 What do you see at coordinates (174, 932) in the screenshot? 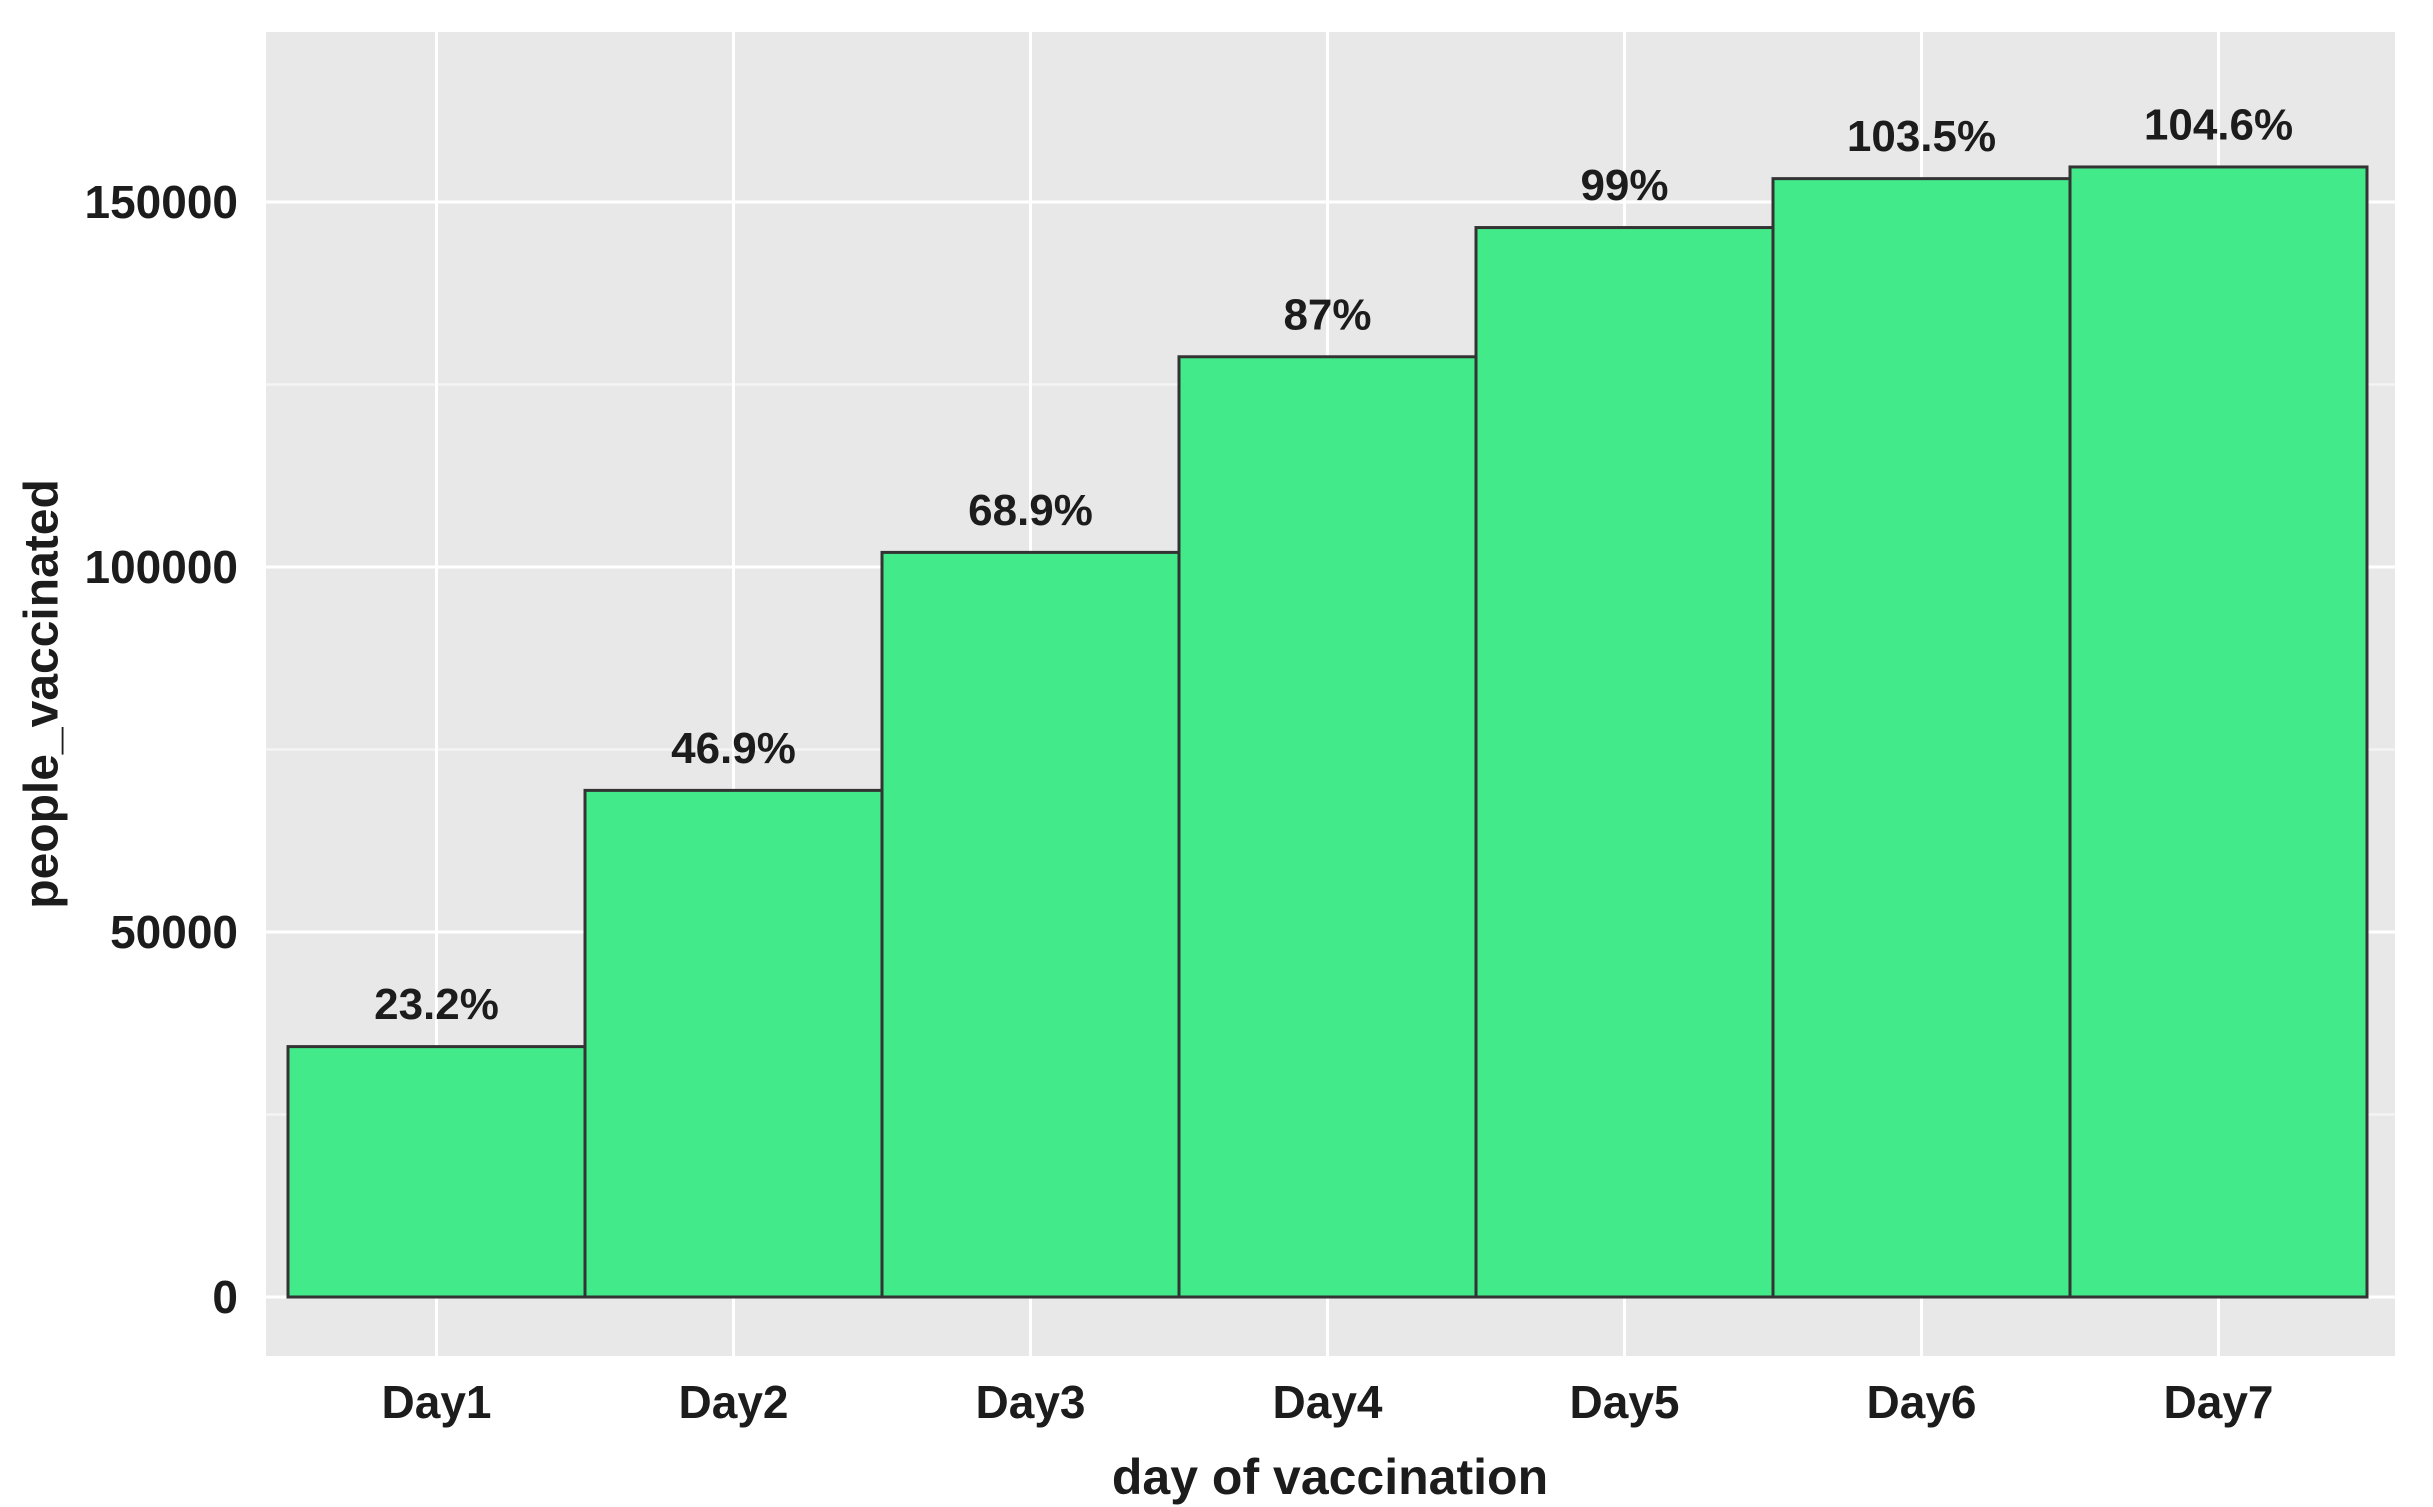
I see `y-tick-label: 50000` at bounding box center [174, 932].